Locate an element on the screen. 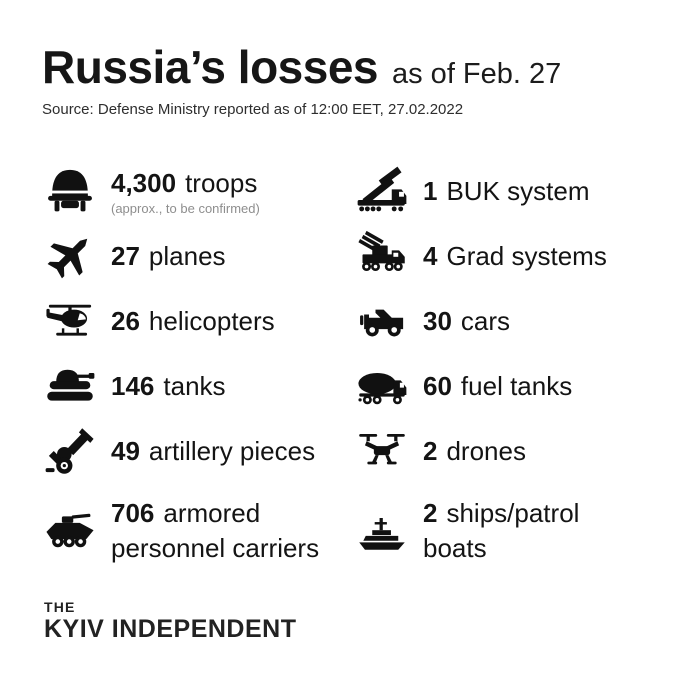 The height and width of the screenshot is (680, 680). helmet-icon is located at coordinates (70, 191).